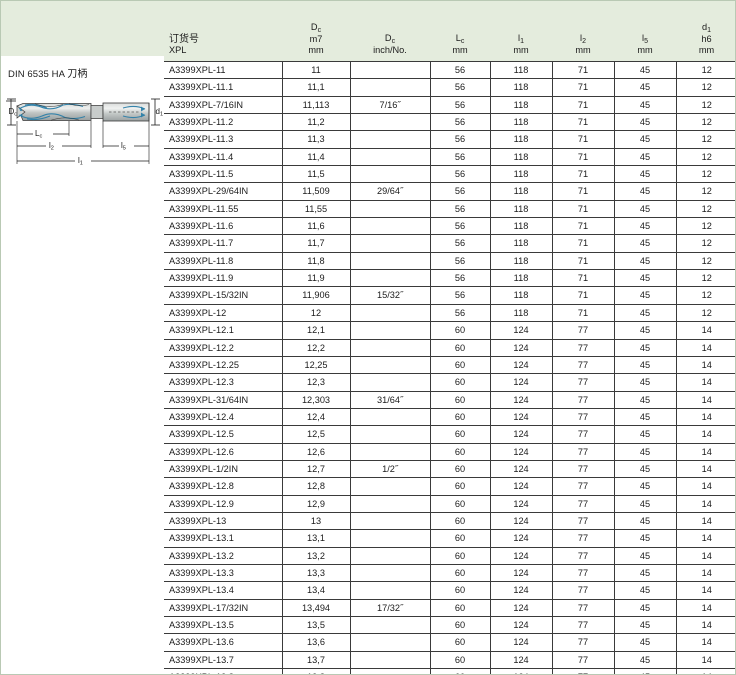  I want to click on table-row: A3399XPL-11.9 11,9 56 118 71 45 12, so click(449, 278).